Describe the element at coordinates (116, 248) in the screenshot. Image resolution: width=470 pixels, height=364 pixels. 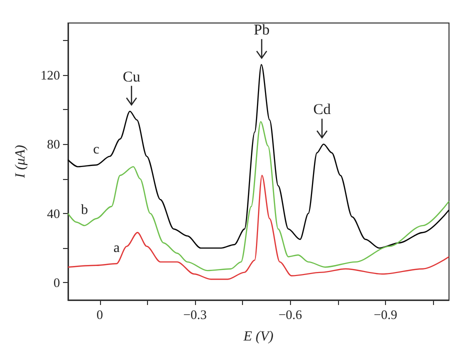
I see `series-label: a` at that location.